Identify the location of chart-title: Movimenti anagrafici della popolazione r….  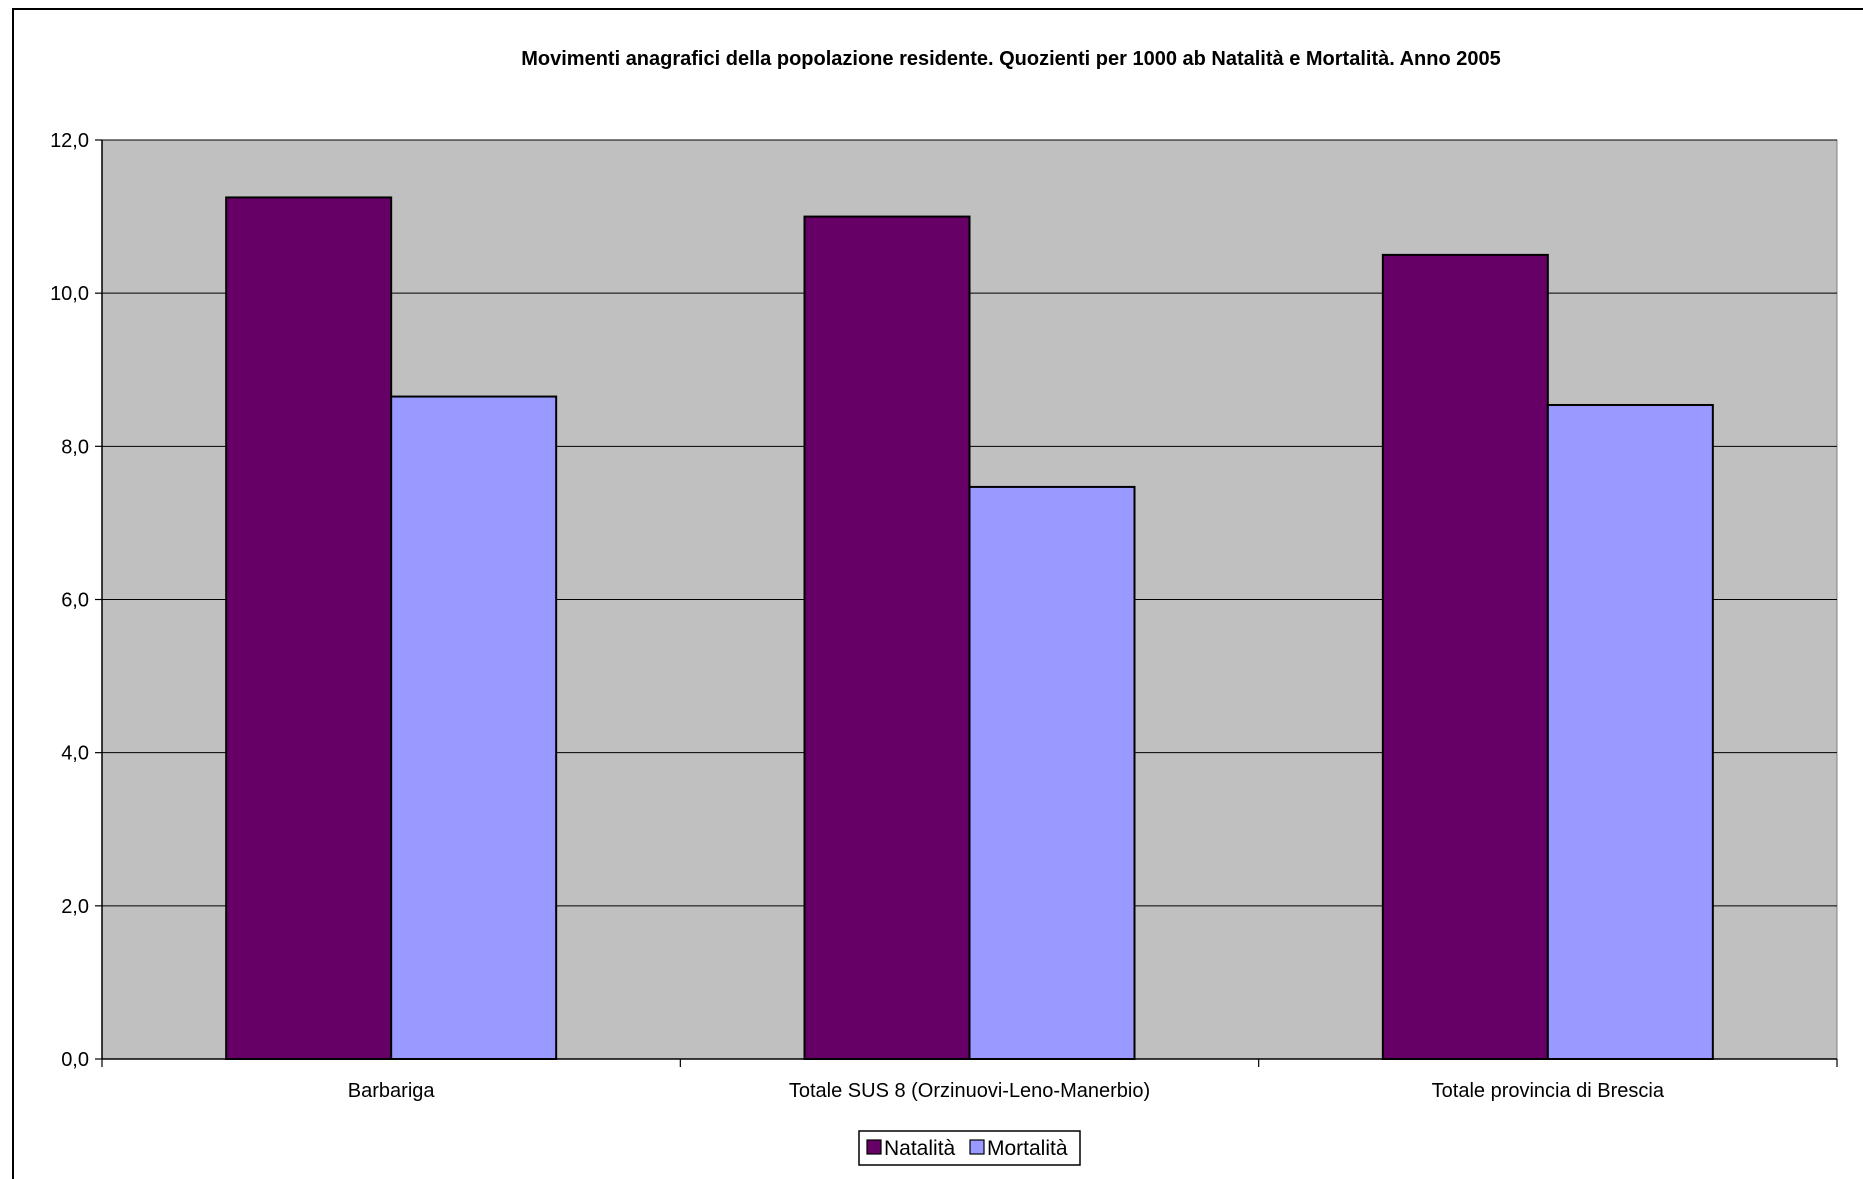
(1011, 59).